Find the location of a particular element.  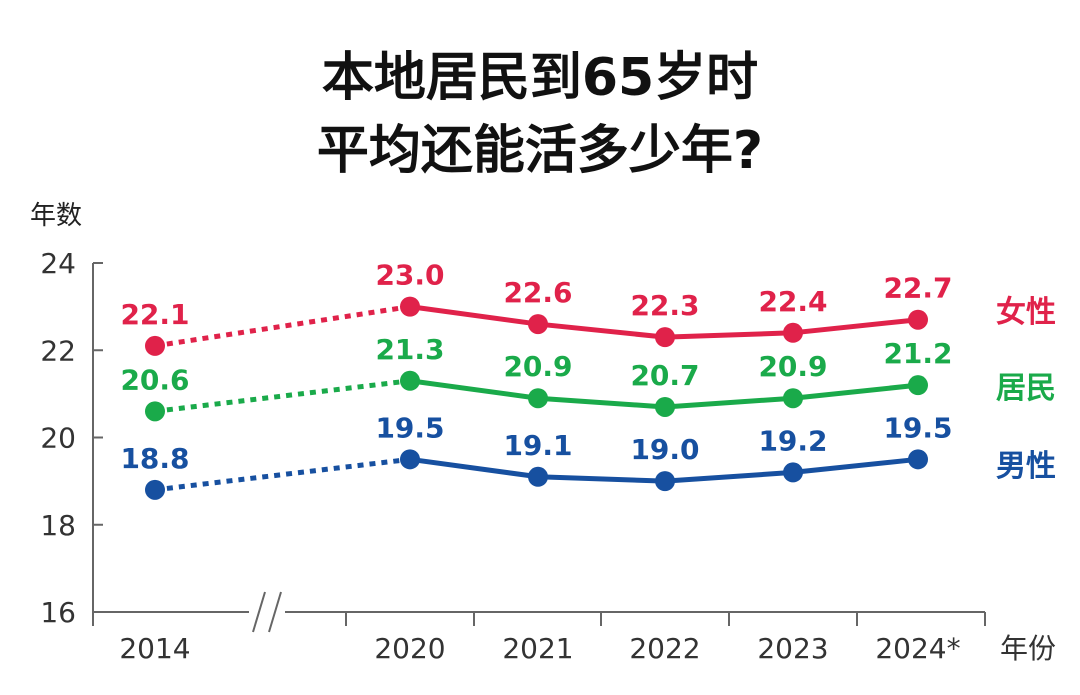

series-0-point-2023 is located at coordinates (793, 332).